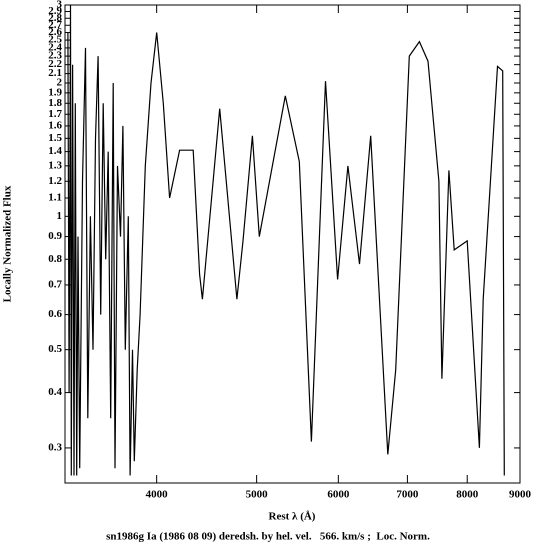  What do you see at coordinates (55, 64) in the screenshot?
I see `y-tick-label: 2.2` at bounding box center [55, 64].